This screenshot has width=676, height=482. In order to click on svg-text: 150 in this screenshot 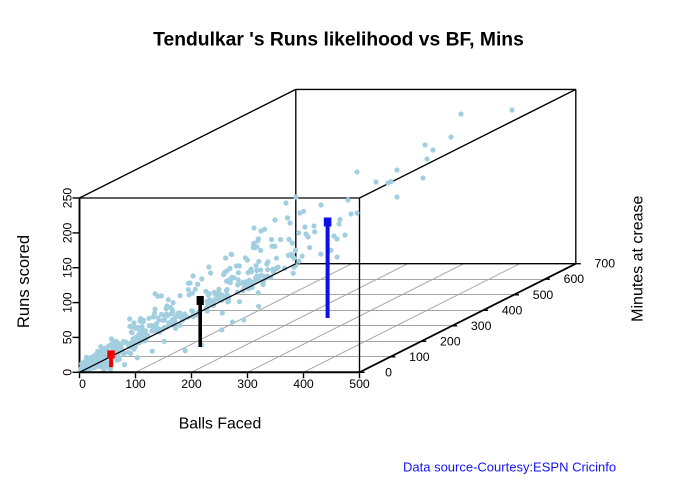, I will do `click(68, 267)`.